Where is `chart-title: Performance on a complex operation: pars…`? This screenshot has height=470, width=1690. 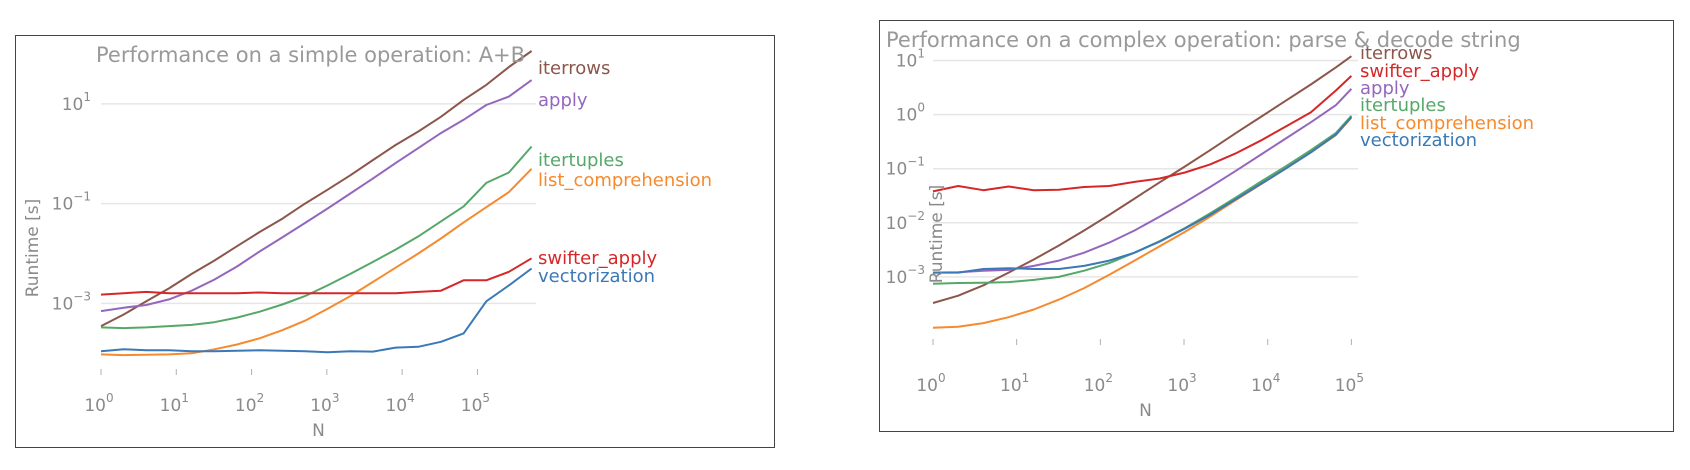 chart-title: Performance on a complex operation: pars… is located at coordinates (1203, 40).